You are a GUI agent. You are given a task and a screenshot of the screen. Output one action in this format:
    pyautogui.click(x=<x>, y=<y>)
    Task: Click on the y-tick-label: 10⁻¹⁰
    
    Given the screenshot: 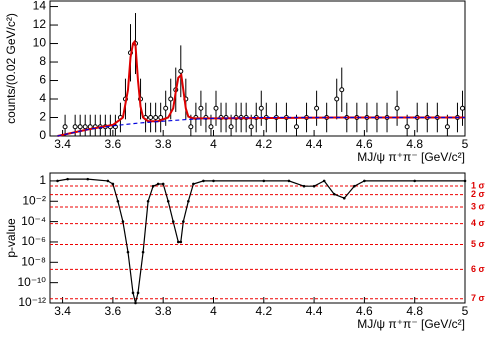 What is the action you would take?
    pyautogui.click(x=32, y=282)
    